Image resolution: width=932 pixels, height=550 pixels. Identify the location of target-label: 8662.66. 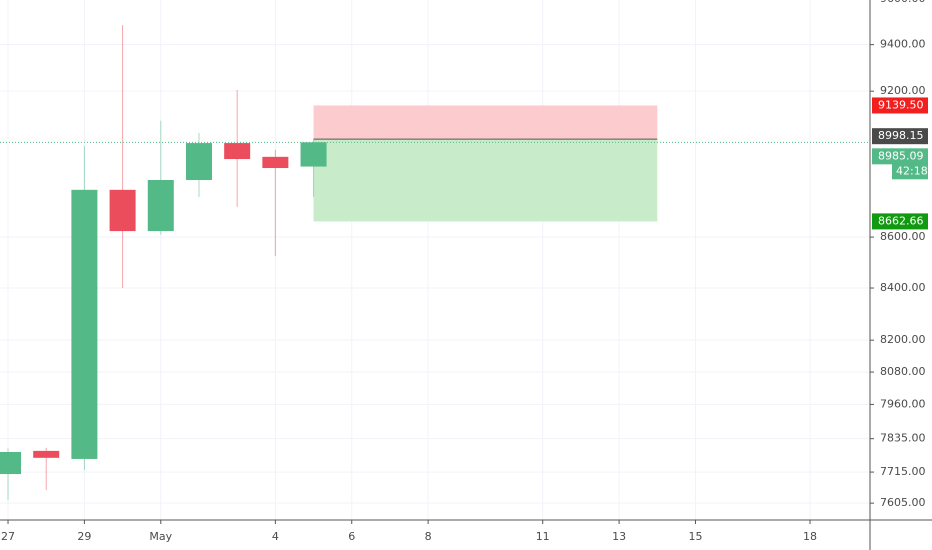
(901, 220).